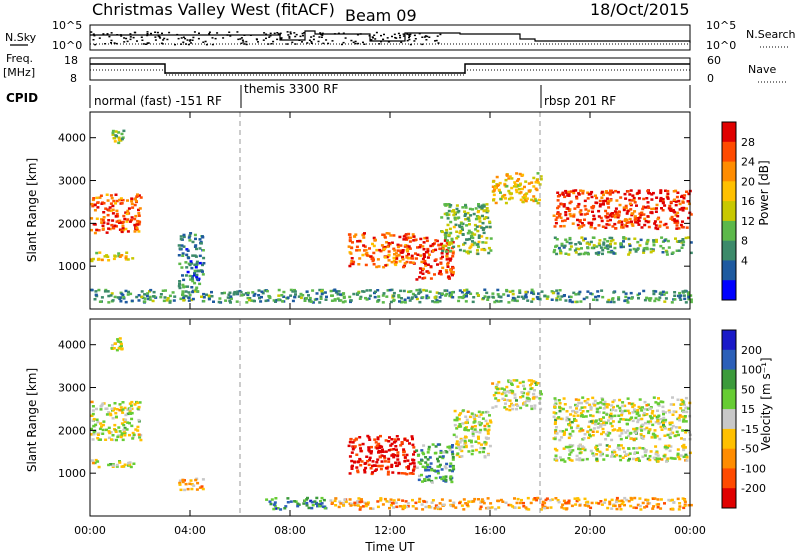  Describe the element at coordinates (391, 296) in the screenshot. I see `power-echo-region` at that location.